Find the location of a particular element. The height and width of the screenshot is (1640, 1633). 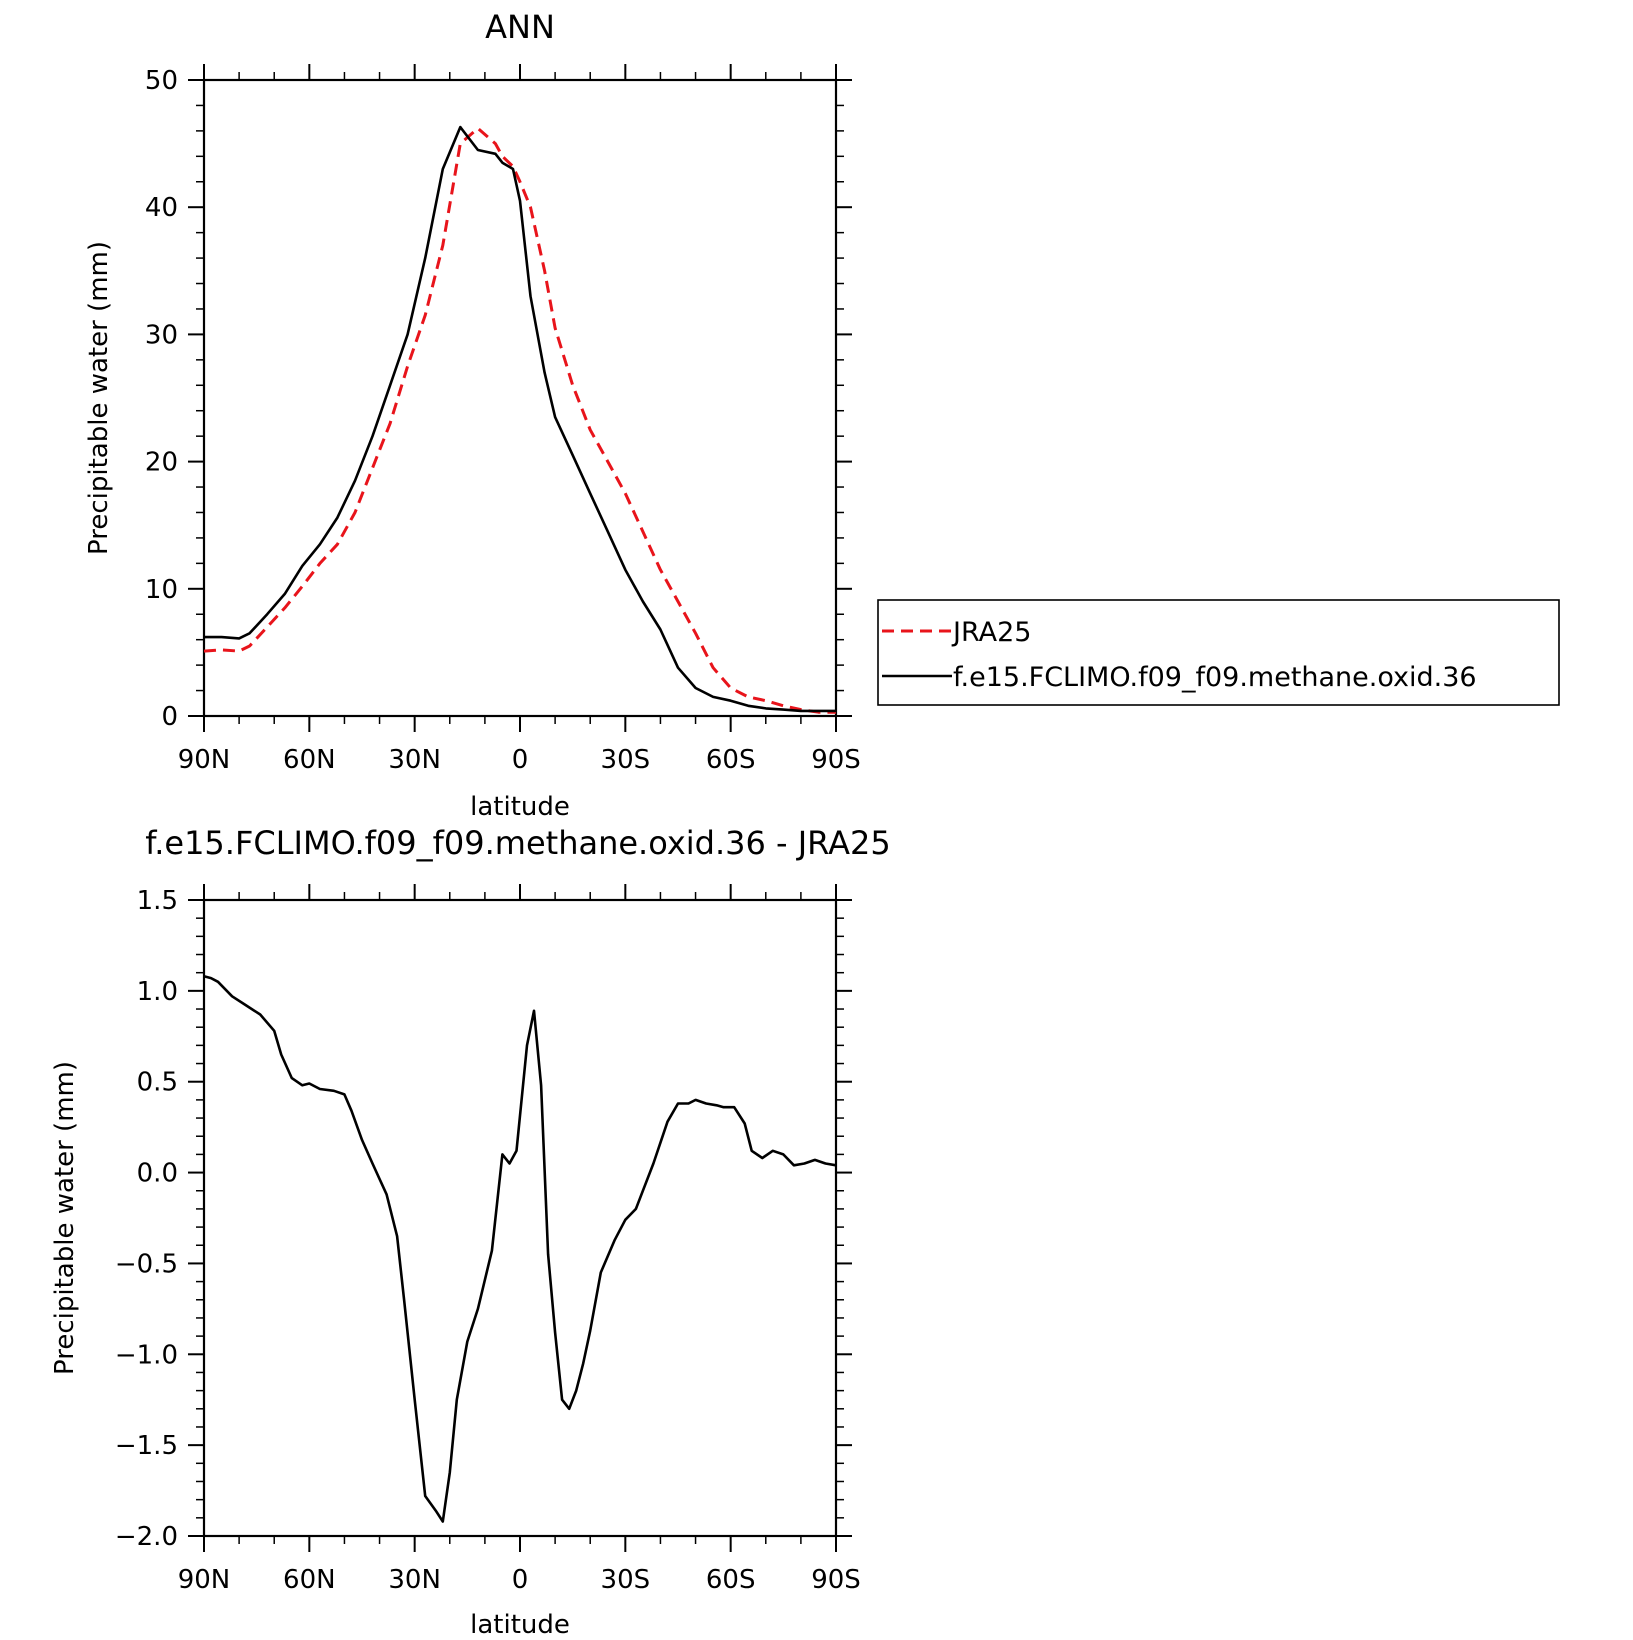

top-x-tick-labels: 90N 60N 30N 0 30S 60S 90S is located at coordinates (519, 760).